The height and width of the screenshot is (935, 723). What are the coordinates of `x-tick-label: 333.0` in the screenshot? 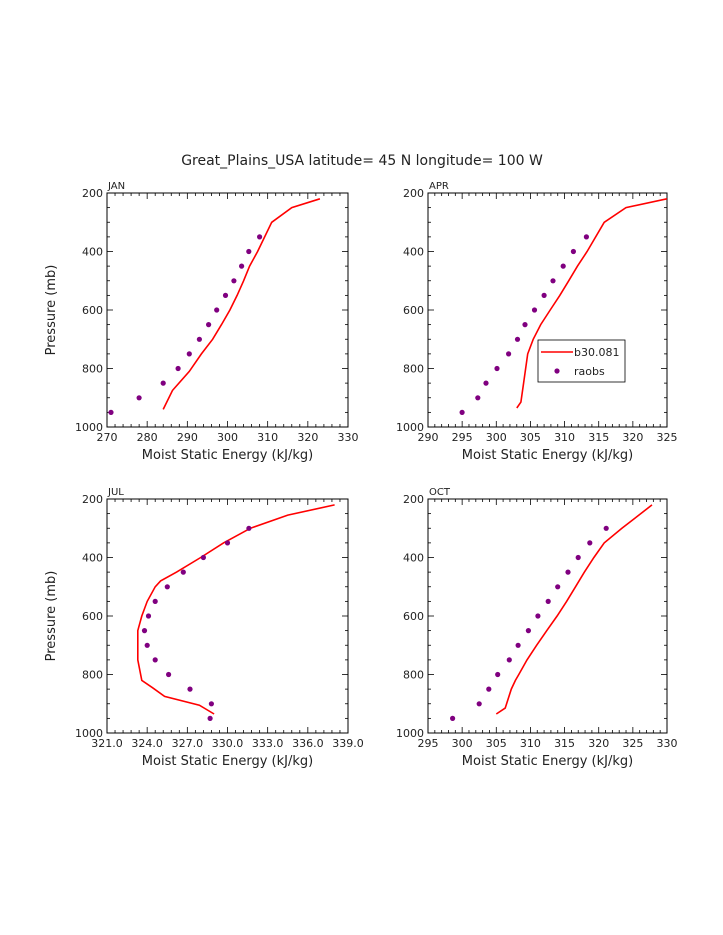 It's located at (268, 743).